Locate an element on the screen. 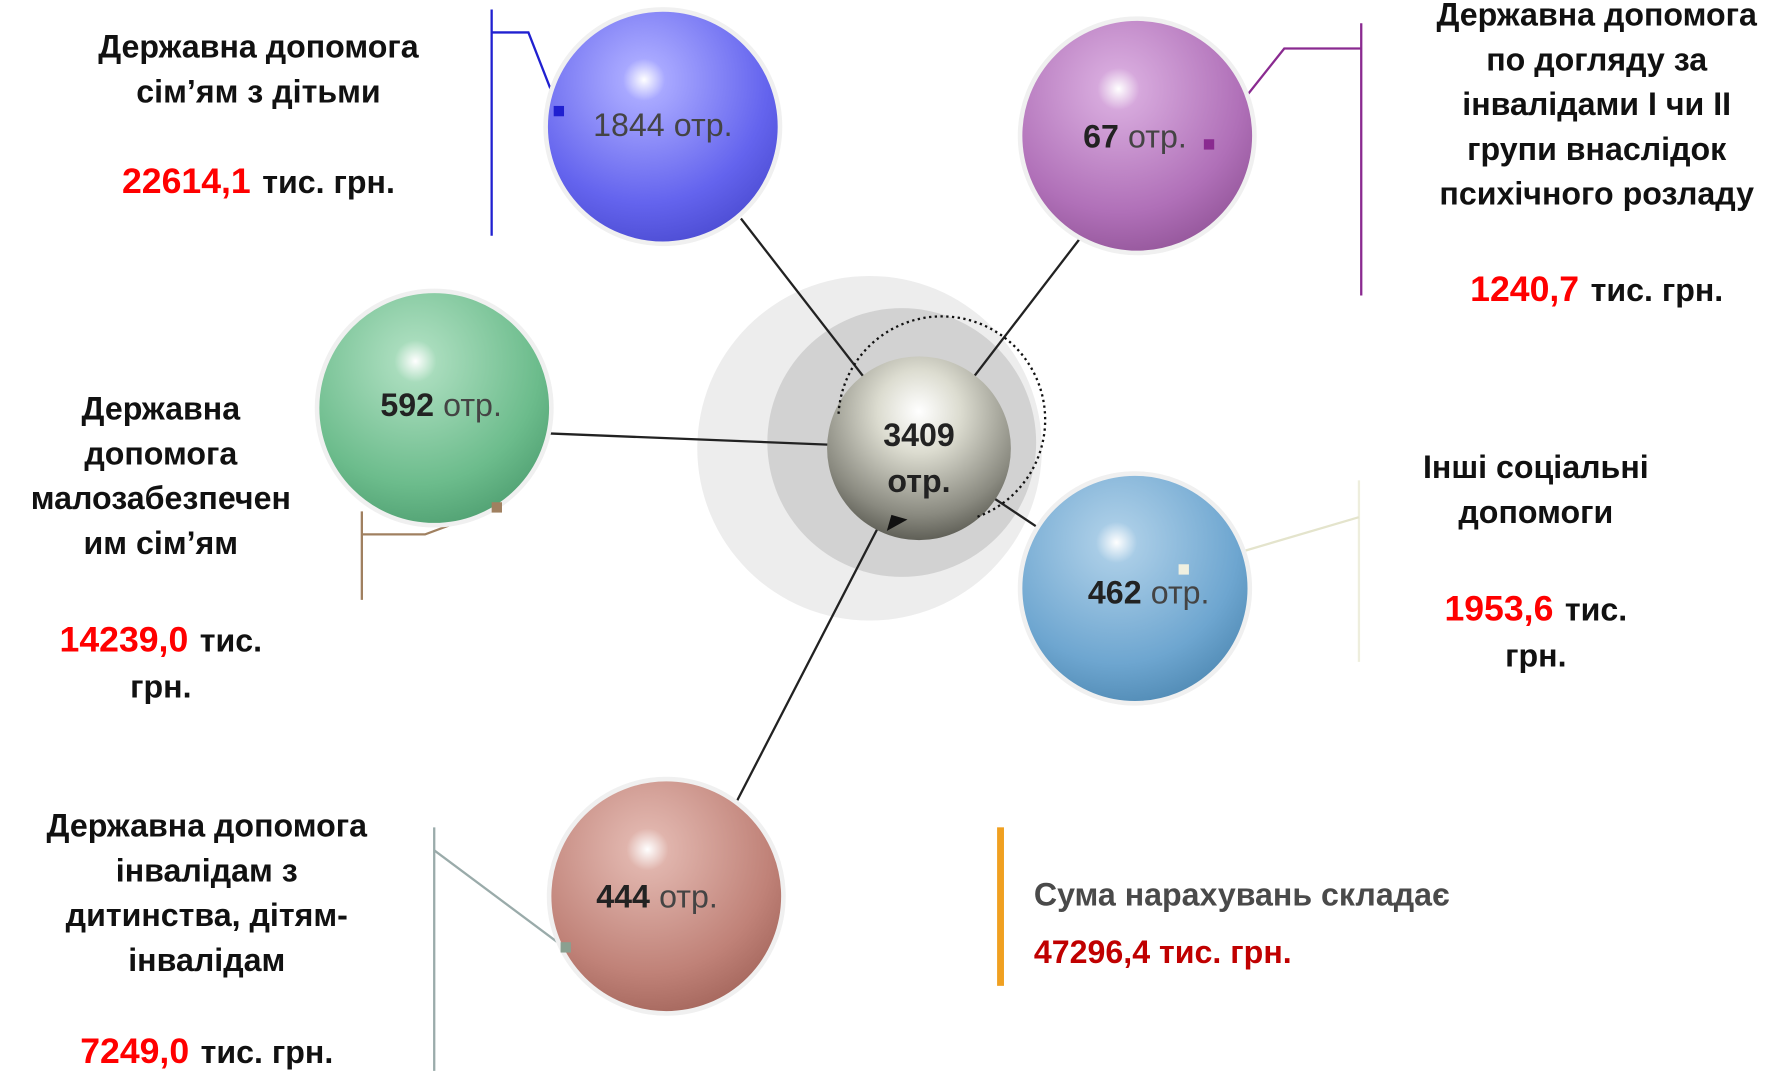 Image resolution: width=1792 pixels, height=1078 pixels. center-sphere is located at coordinates (919, 448).